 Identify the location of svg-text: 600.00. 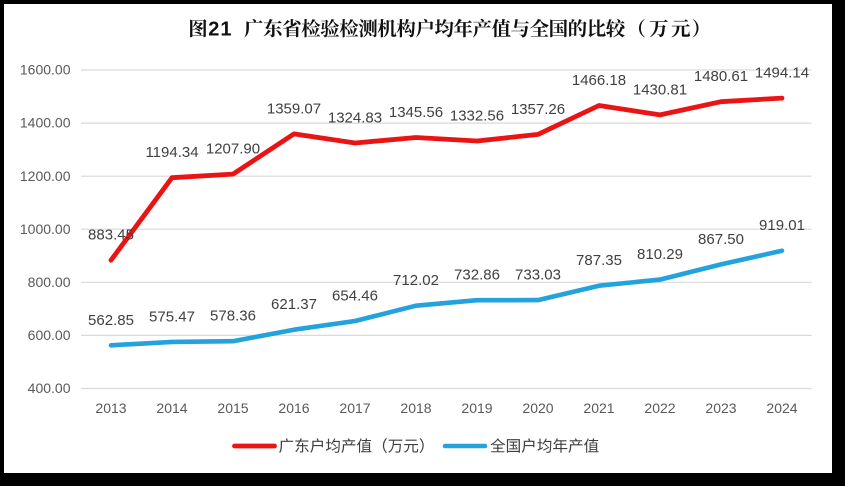
(49, 335).